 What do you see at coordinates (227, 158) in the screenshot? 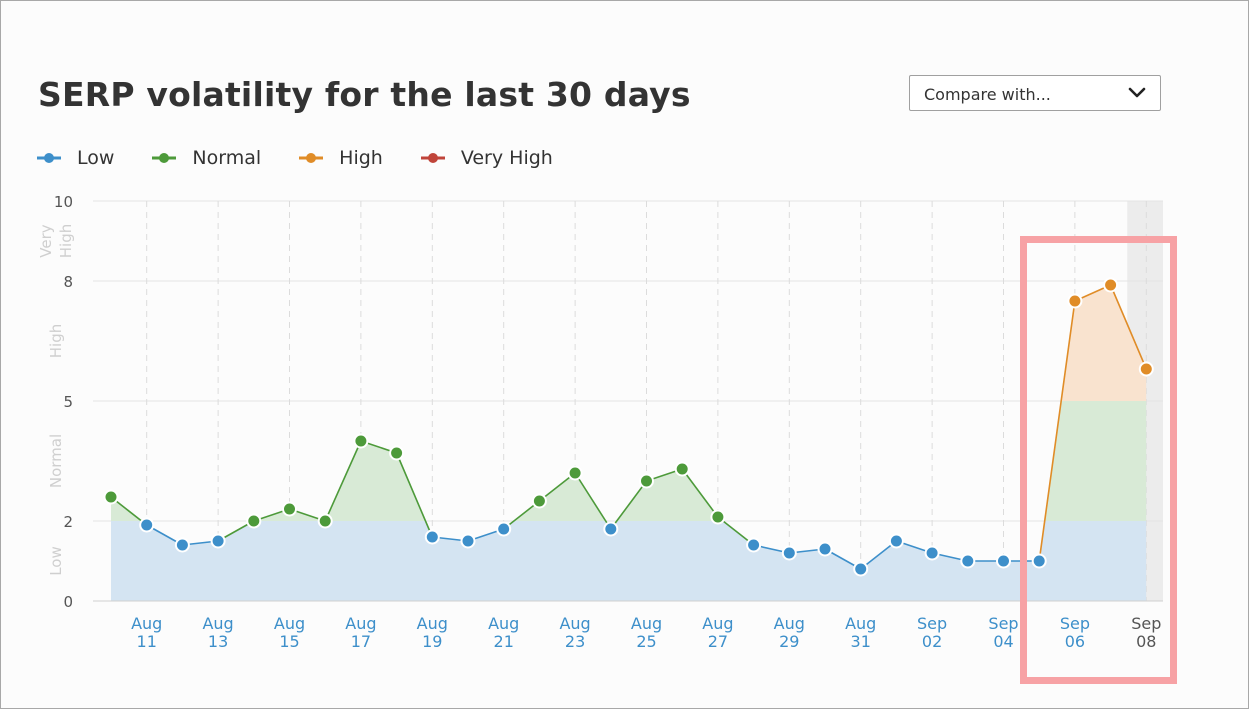
I see `legend-label-normal: Normal` at bounding box center [227, 158].